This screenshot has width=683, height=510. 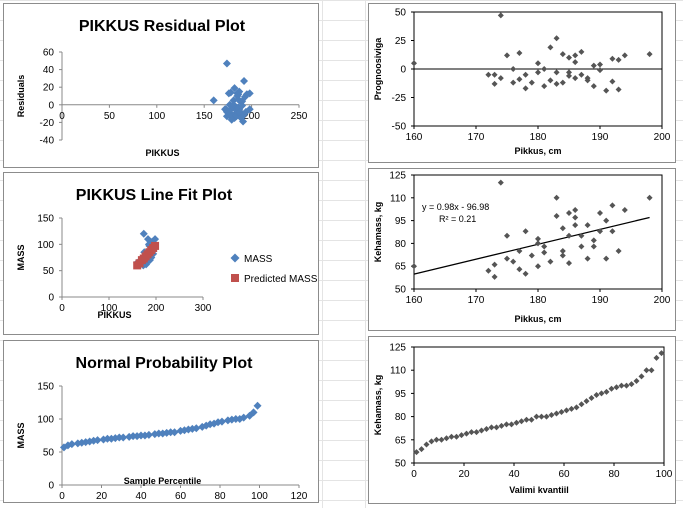 I want to click on y-axis-title: MASS, so click(x=21, y=435).